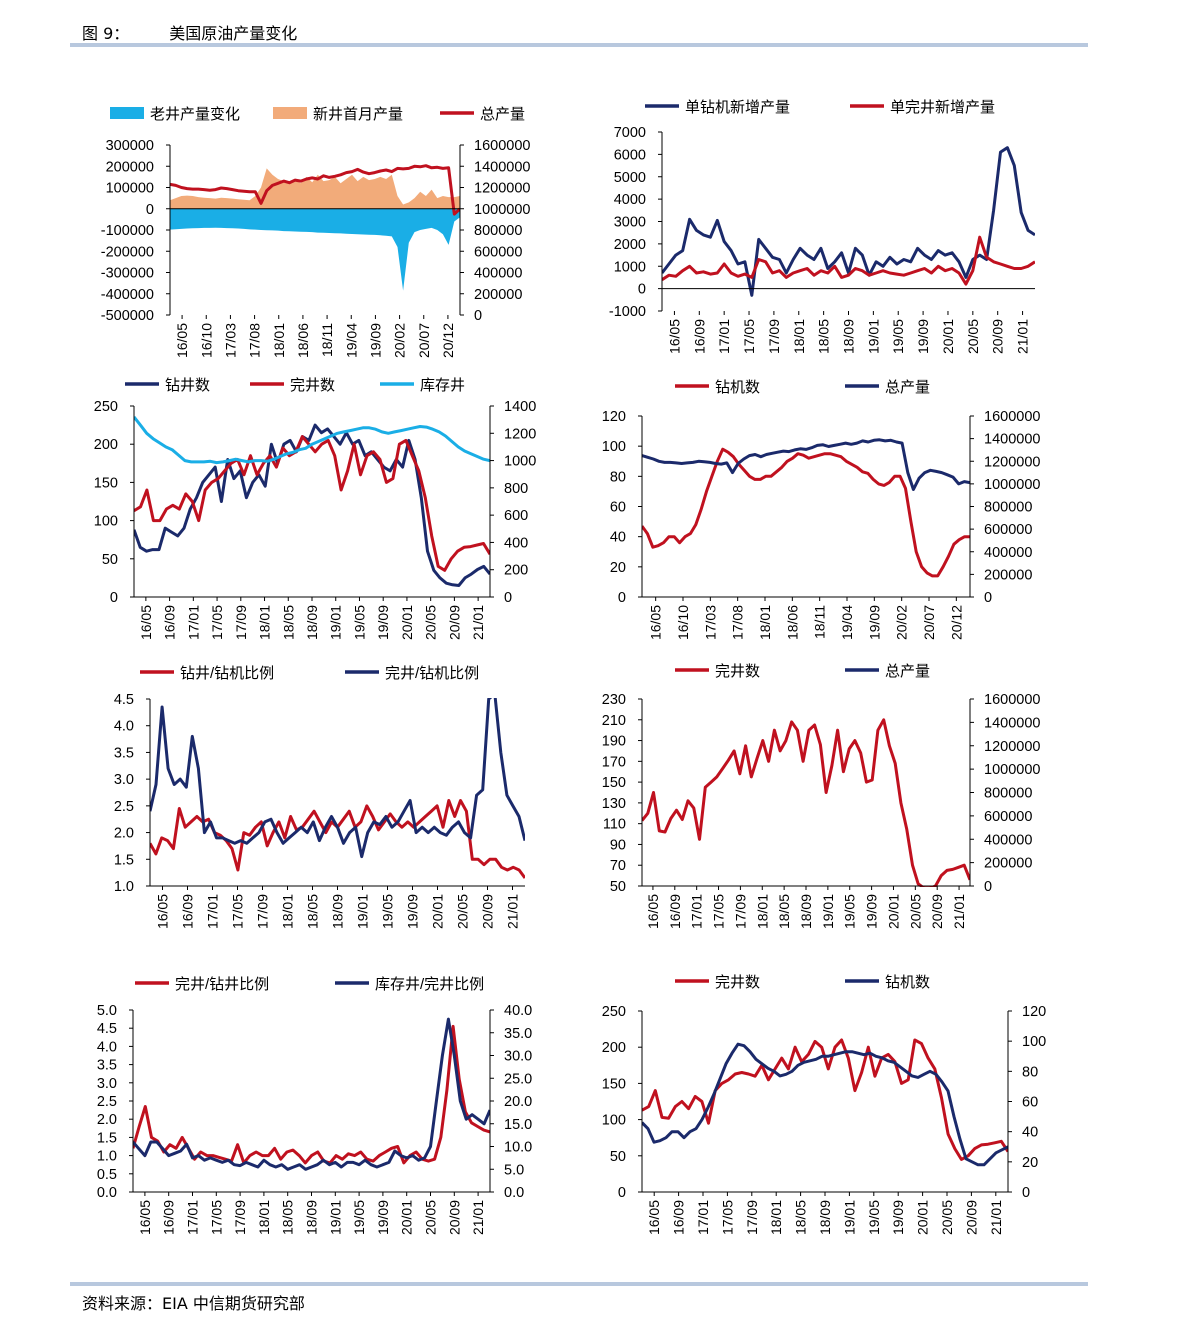  Describe the element at coordinates (312, 385) in the screenshot. I see `legend-label: 完井数` at that location.